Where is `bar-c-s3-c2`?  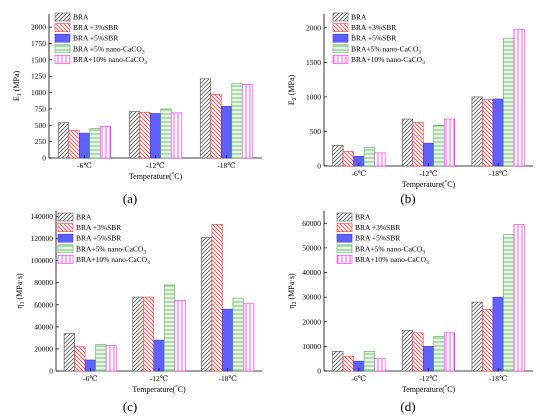
bar-c-s3-c2 is located at coordinates (159, 355).